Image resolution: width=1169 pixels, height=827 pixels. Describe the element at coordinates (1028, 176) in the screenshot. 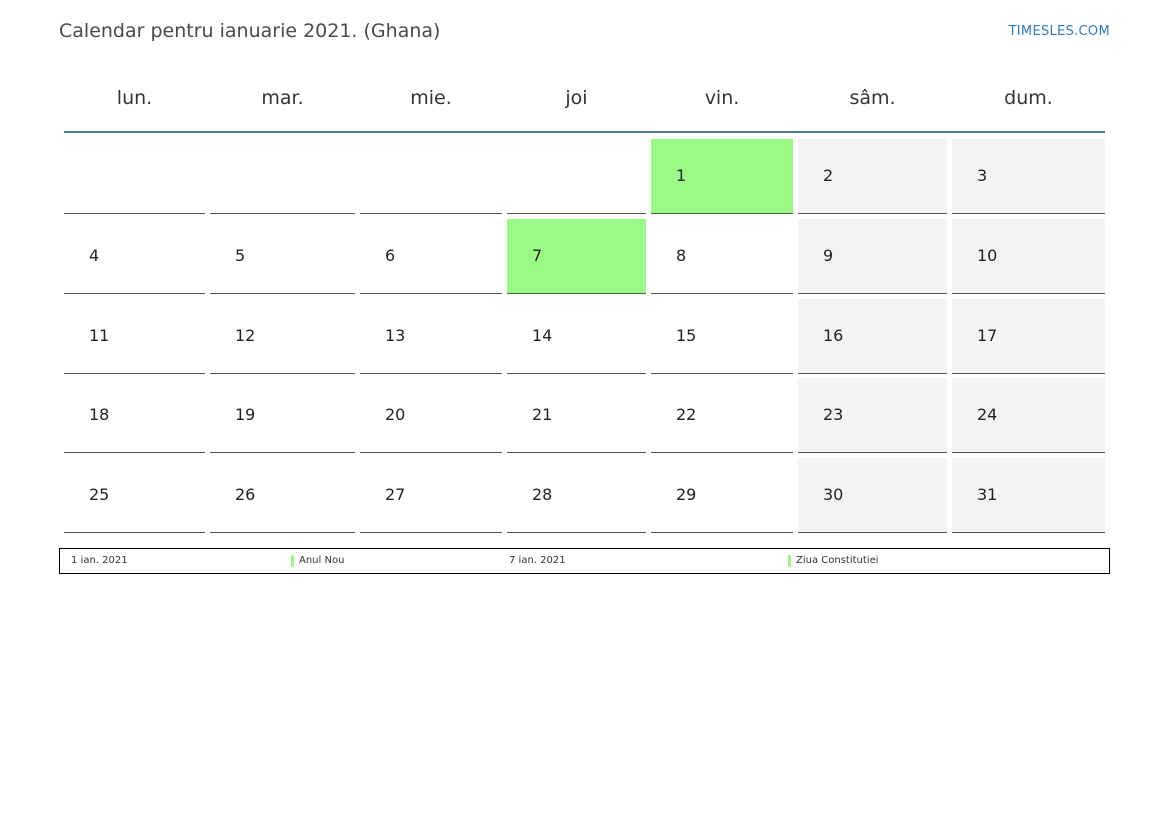

I see `day-cell-sunday: 3` at that location.